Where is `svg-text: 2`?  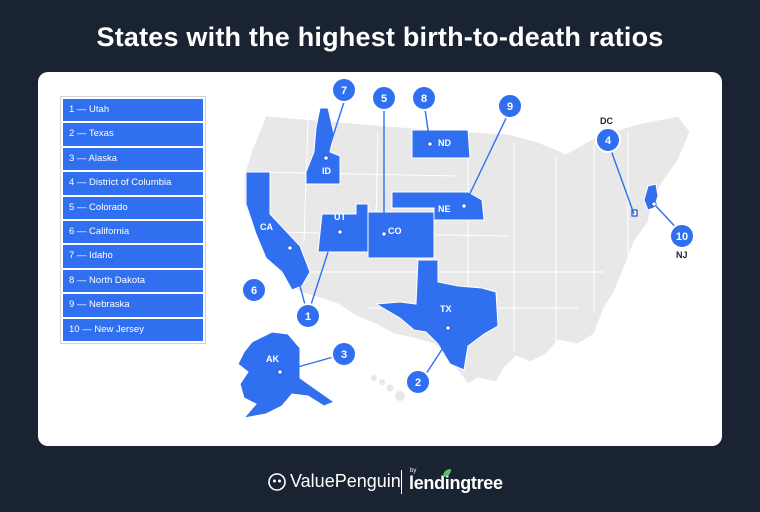 svg-text: 2 is located at coordinates (418, 383).